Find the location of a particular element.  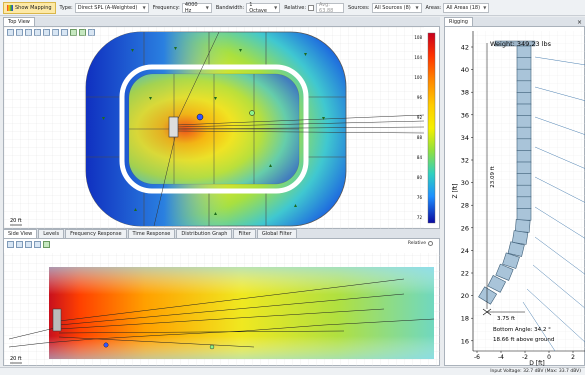

legend-tick-label: 84 is located at coordinates (420, 157).